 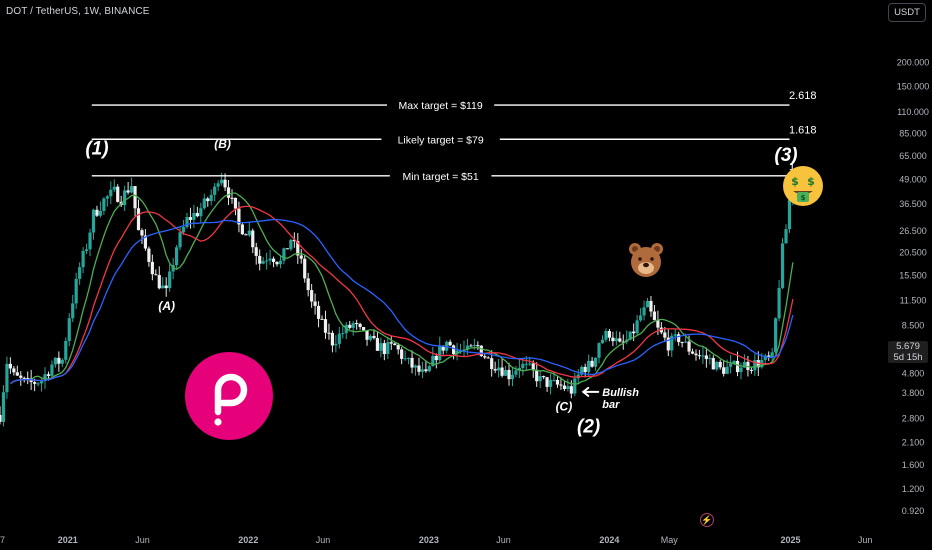 I want to click on target-level-label: Min target = $51, so click(x=441, y=177).